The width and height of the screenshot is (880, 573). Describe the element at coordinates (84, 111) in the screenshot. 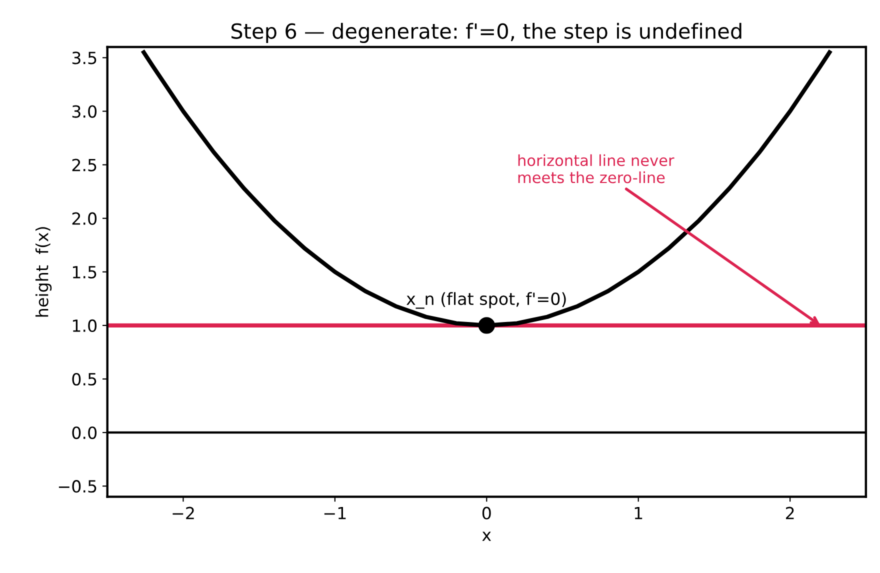

I see `y-tick-label: 3.0` at that location.